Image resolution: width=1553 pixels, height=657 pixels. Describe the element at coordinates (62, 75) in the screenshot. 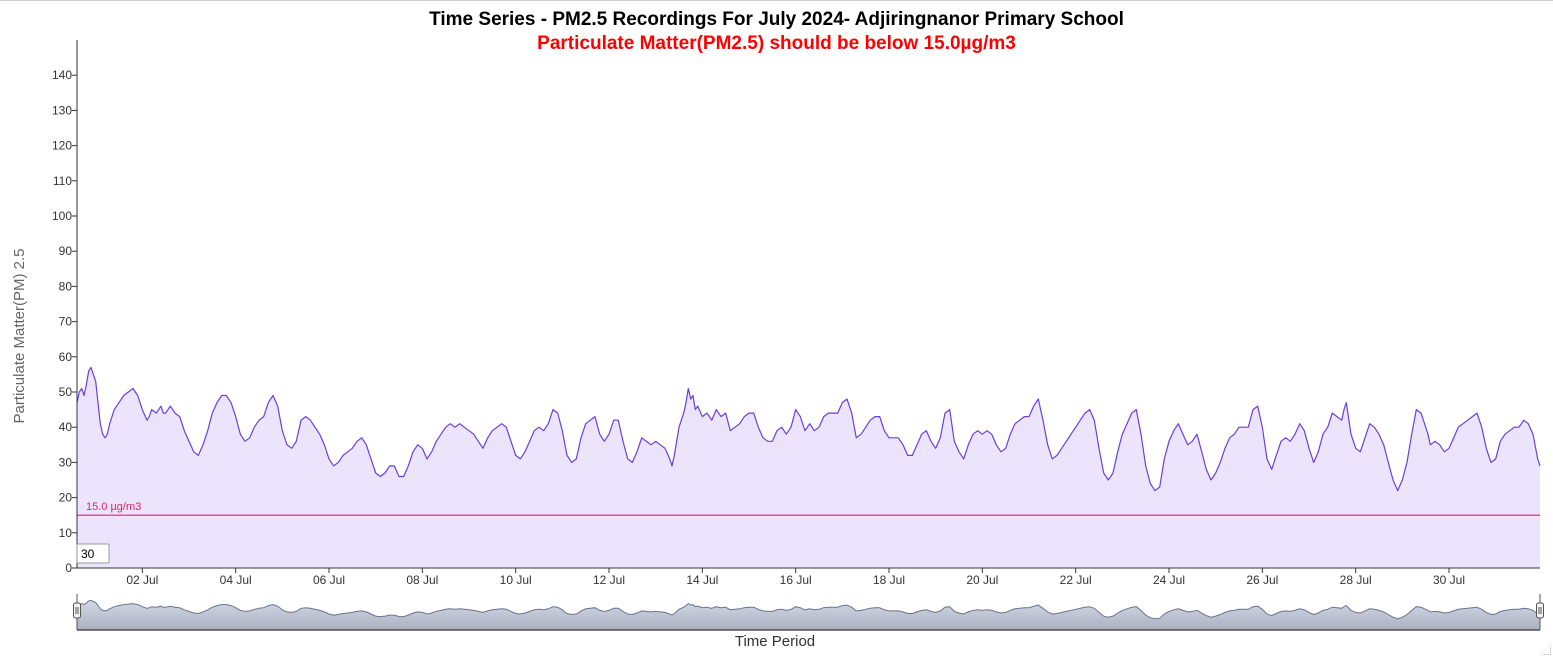

I see `y-tick-label: 140` at that location.